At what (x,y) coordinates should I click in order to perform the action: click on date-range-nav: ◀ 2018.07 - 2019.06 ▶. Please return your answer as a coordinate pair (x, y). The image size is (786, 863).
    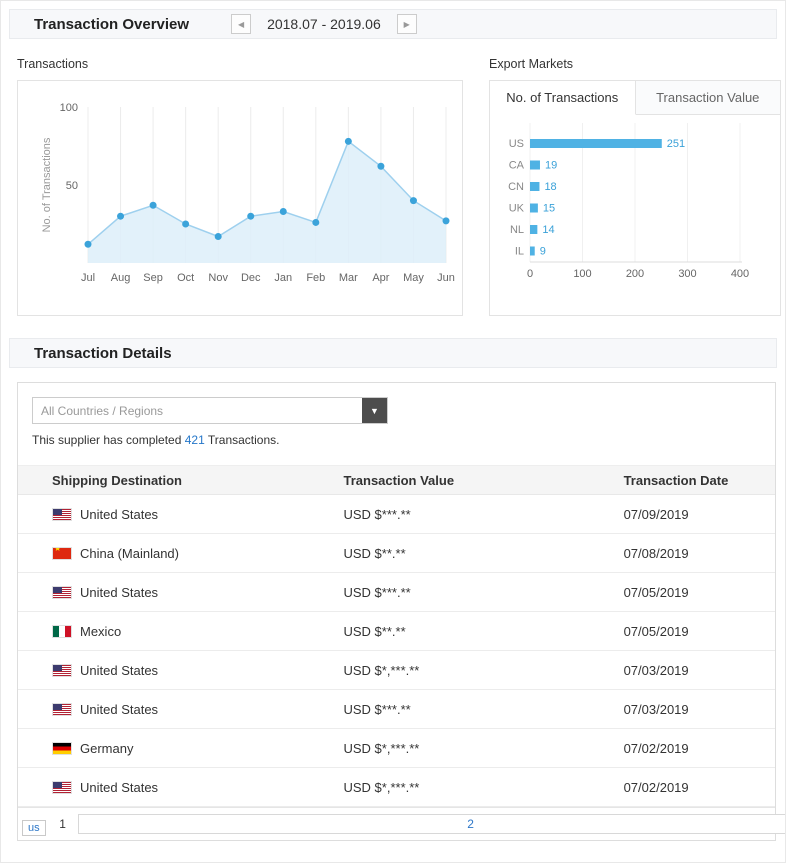
    Looking at the image, I should click on (324, 24).